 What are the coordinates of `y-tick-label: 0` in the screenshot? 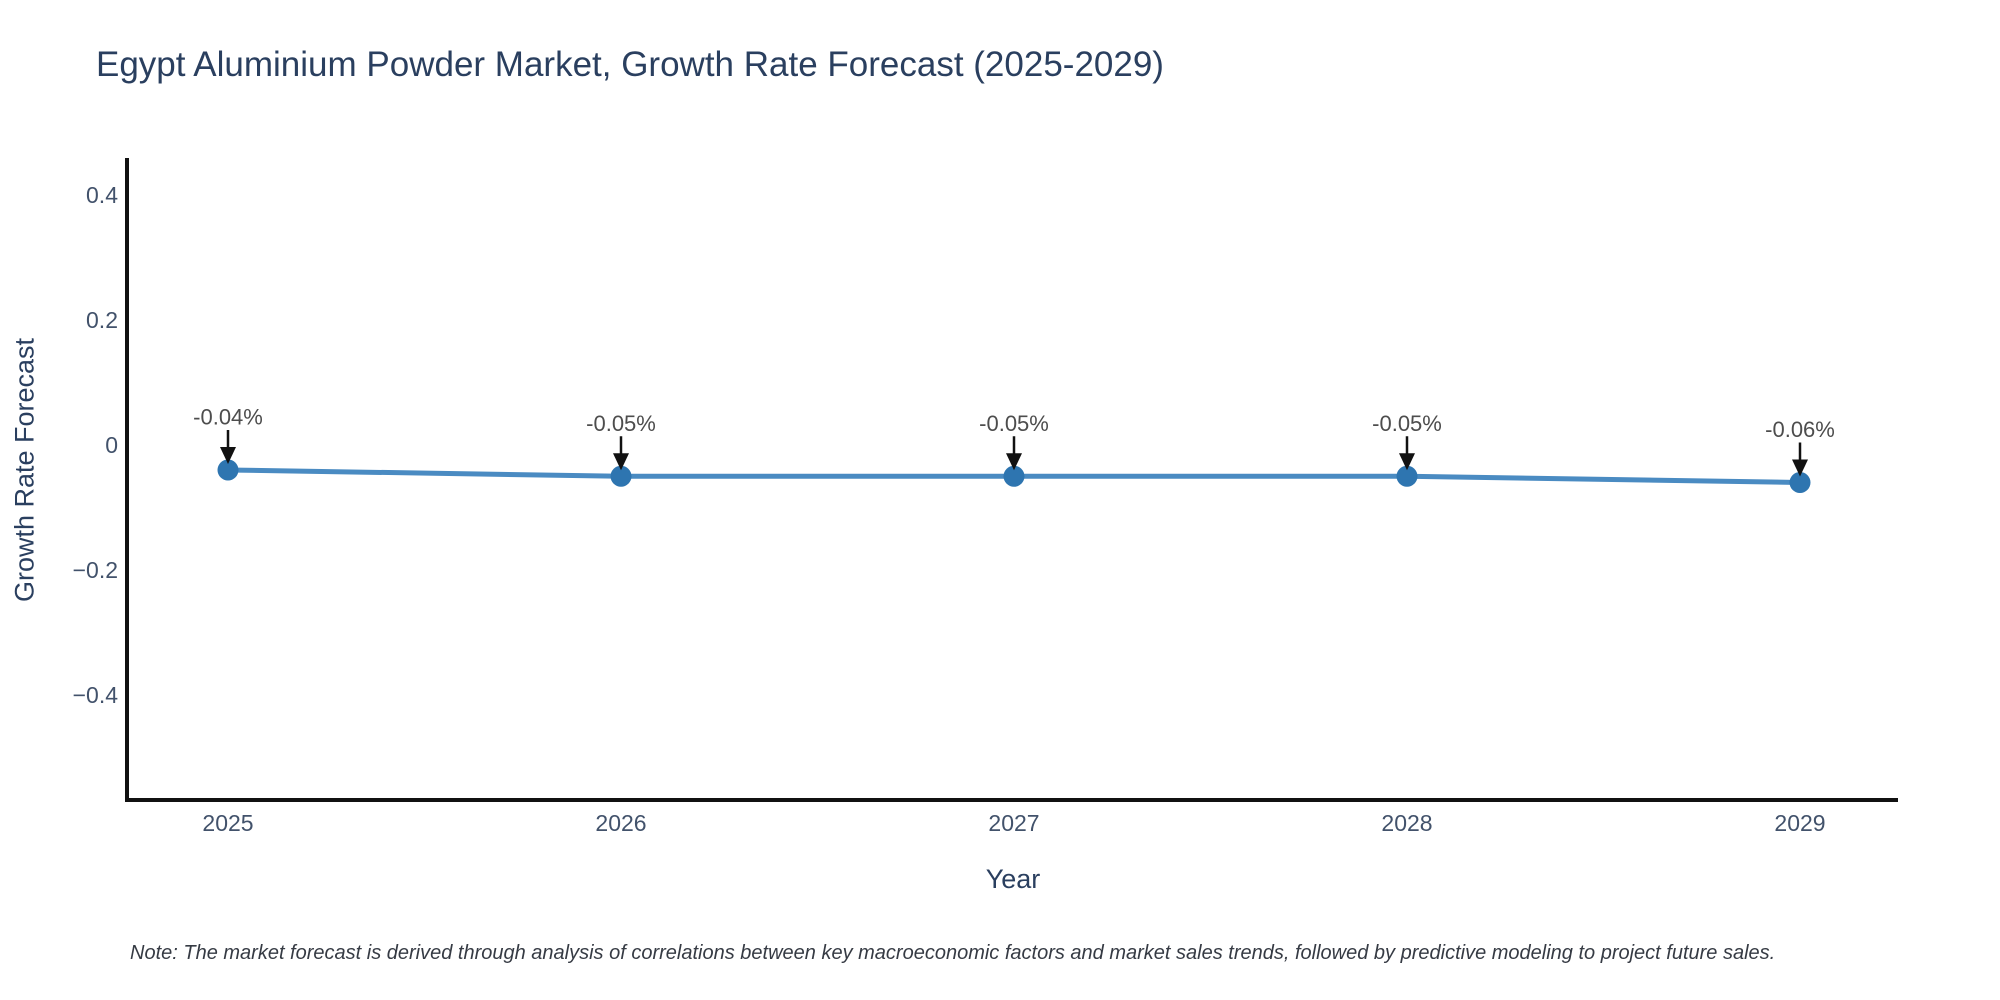 It's located at (111, 445).